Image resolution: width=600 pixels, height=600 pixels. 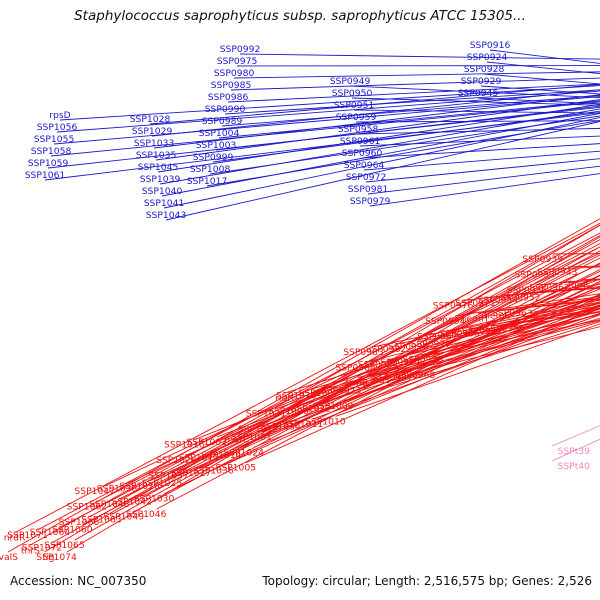 What do you see at coordinates (216, 145) in the screenshot?
I see `reverse-gene-label-24: SSP1003` at bounding box center [216, 145].